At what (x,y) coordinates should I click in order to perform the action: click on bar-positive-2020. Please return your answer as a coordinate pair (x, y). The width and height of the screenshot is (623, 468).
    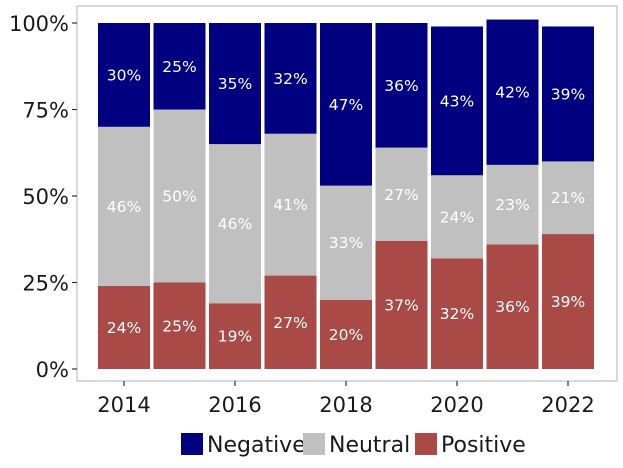
    Looking at the image, I should click on (457, 313).